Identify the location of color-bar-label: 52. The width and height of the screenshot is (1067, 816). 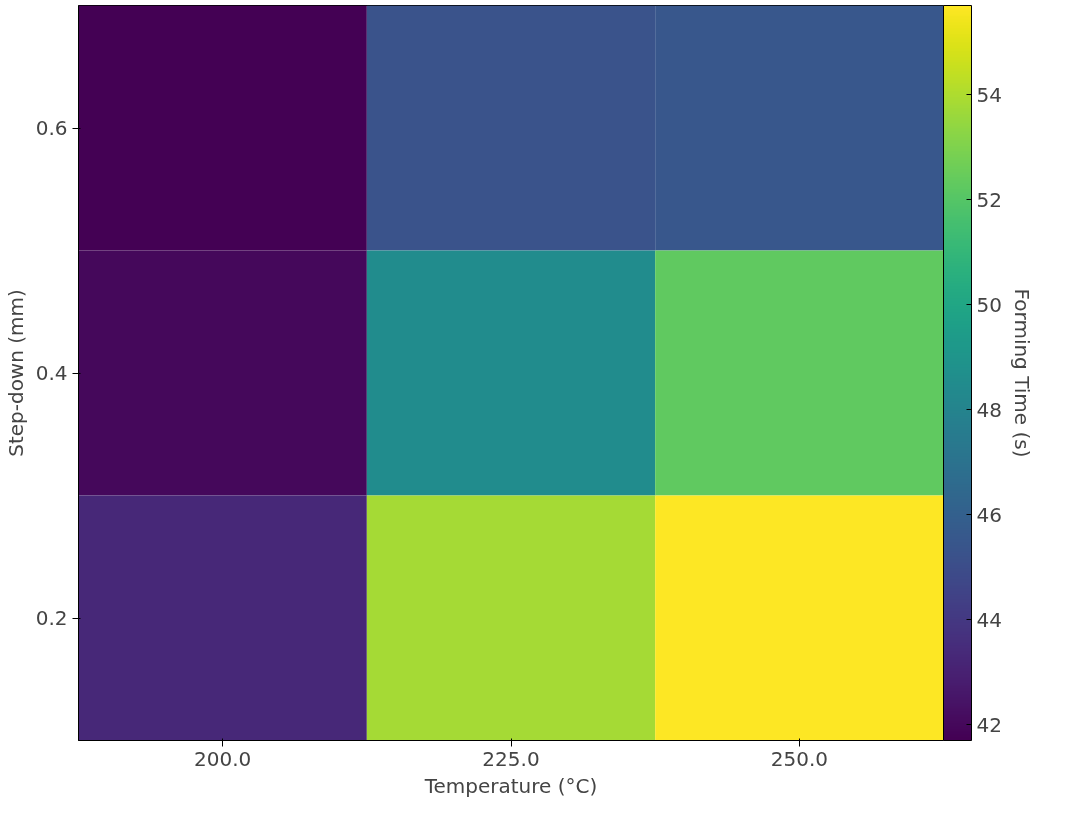
(989, 199).